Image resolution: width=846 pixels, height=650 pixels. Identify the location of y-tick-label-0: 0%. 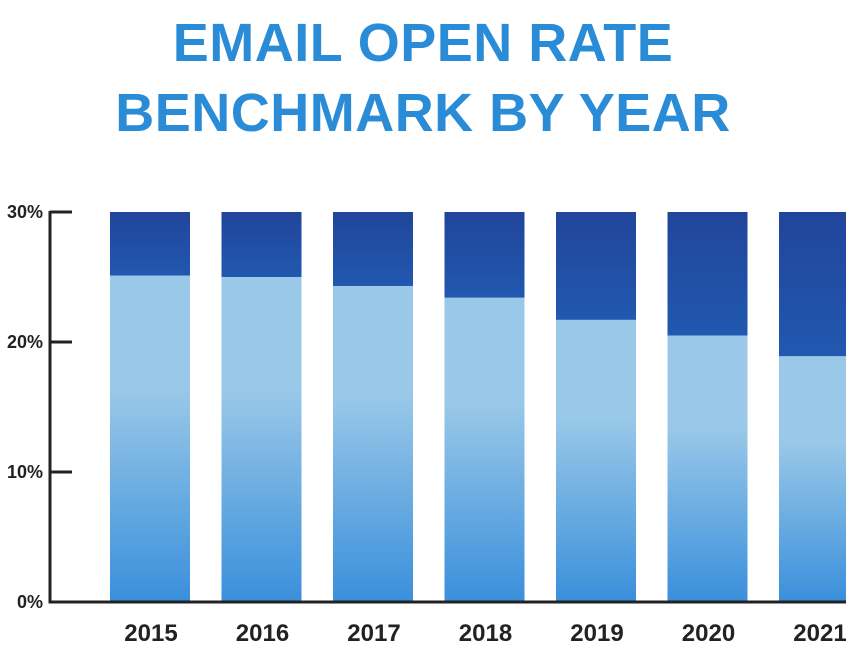
(30, 602).